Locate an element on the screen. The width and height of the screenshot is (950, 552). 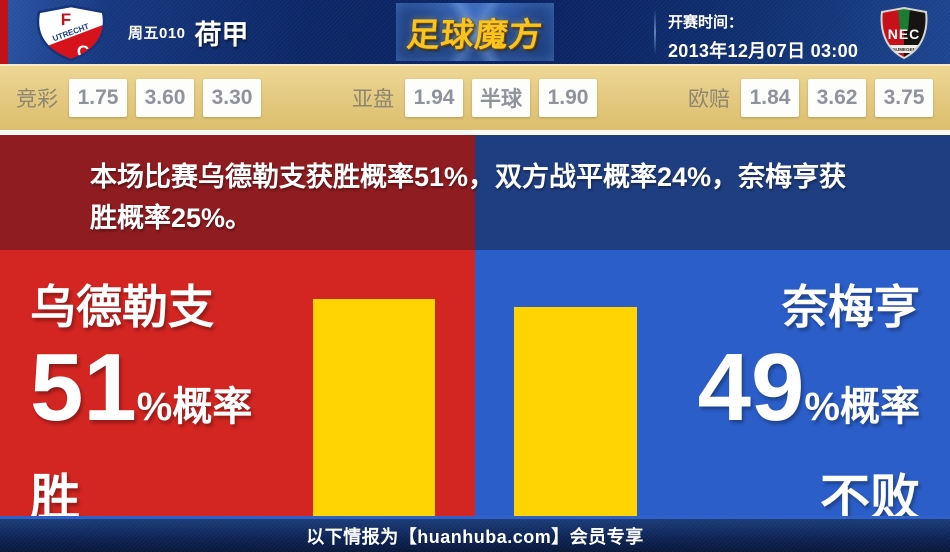
odds-value-box: 1.94 is located at coordinates (434, 98).